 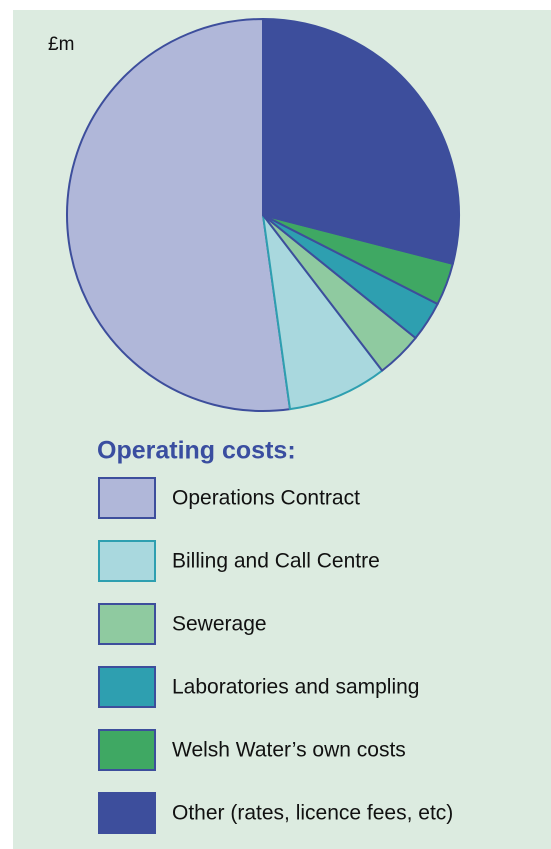 What do you see at coordinates (276, 561) in the screenshot?
I see `legend-label: Billing and Call Centre` at bounding box center [276, 561].